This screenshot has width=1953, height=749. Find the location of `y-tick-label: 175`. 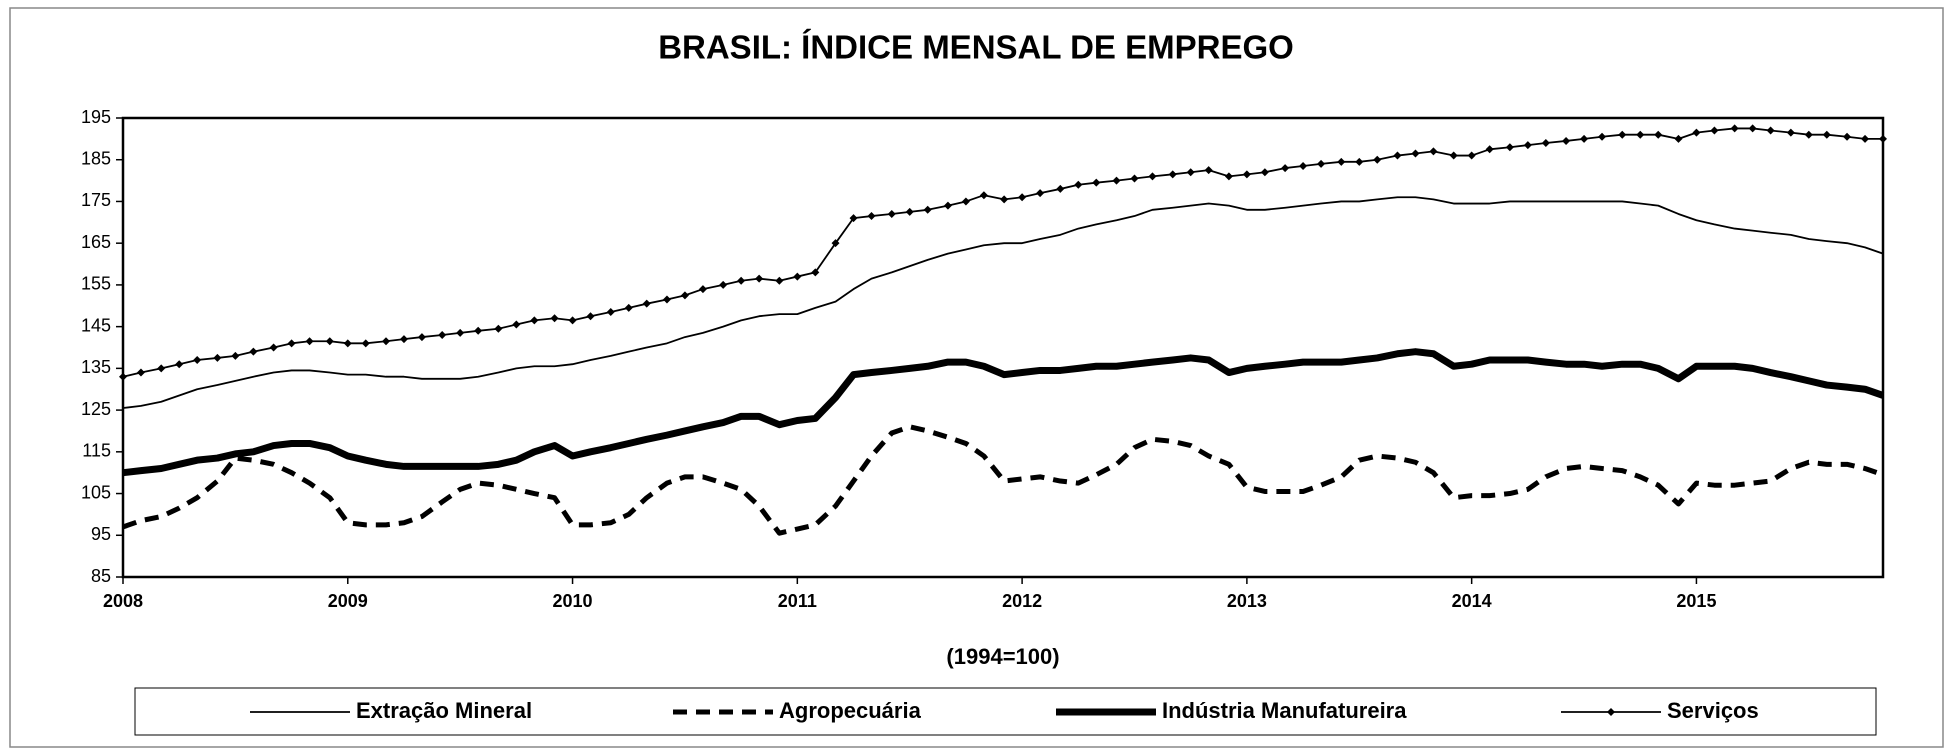

y-tick-label: 175 is located at coordinates (96, 200).